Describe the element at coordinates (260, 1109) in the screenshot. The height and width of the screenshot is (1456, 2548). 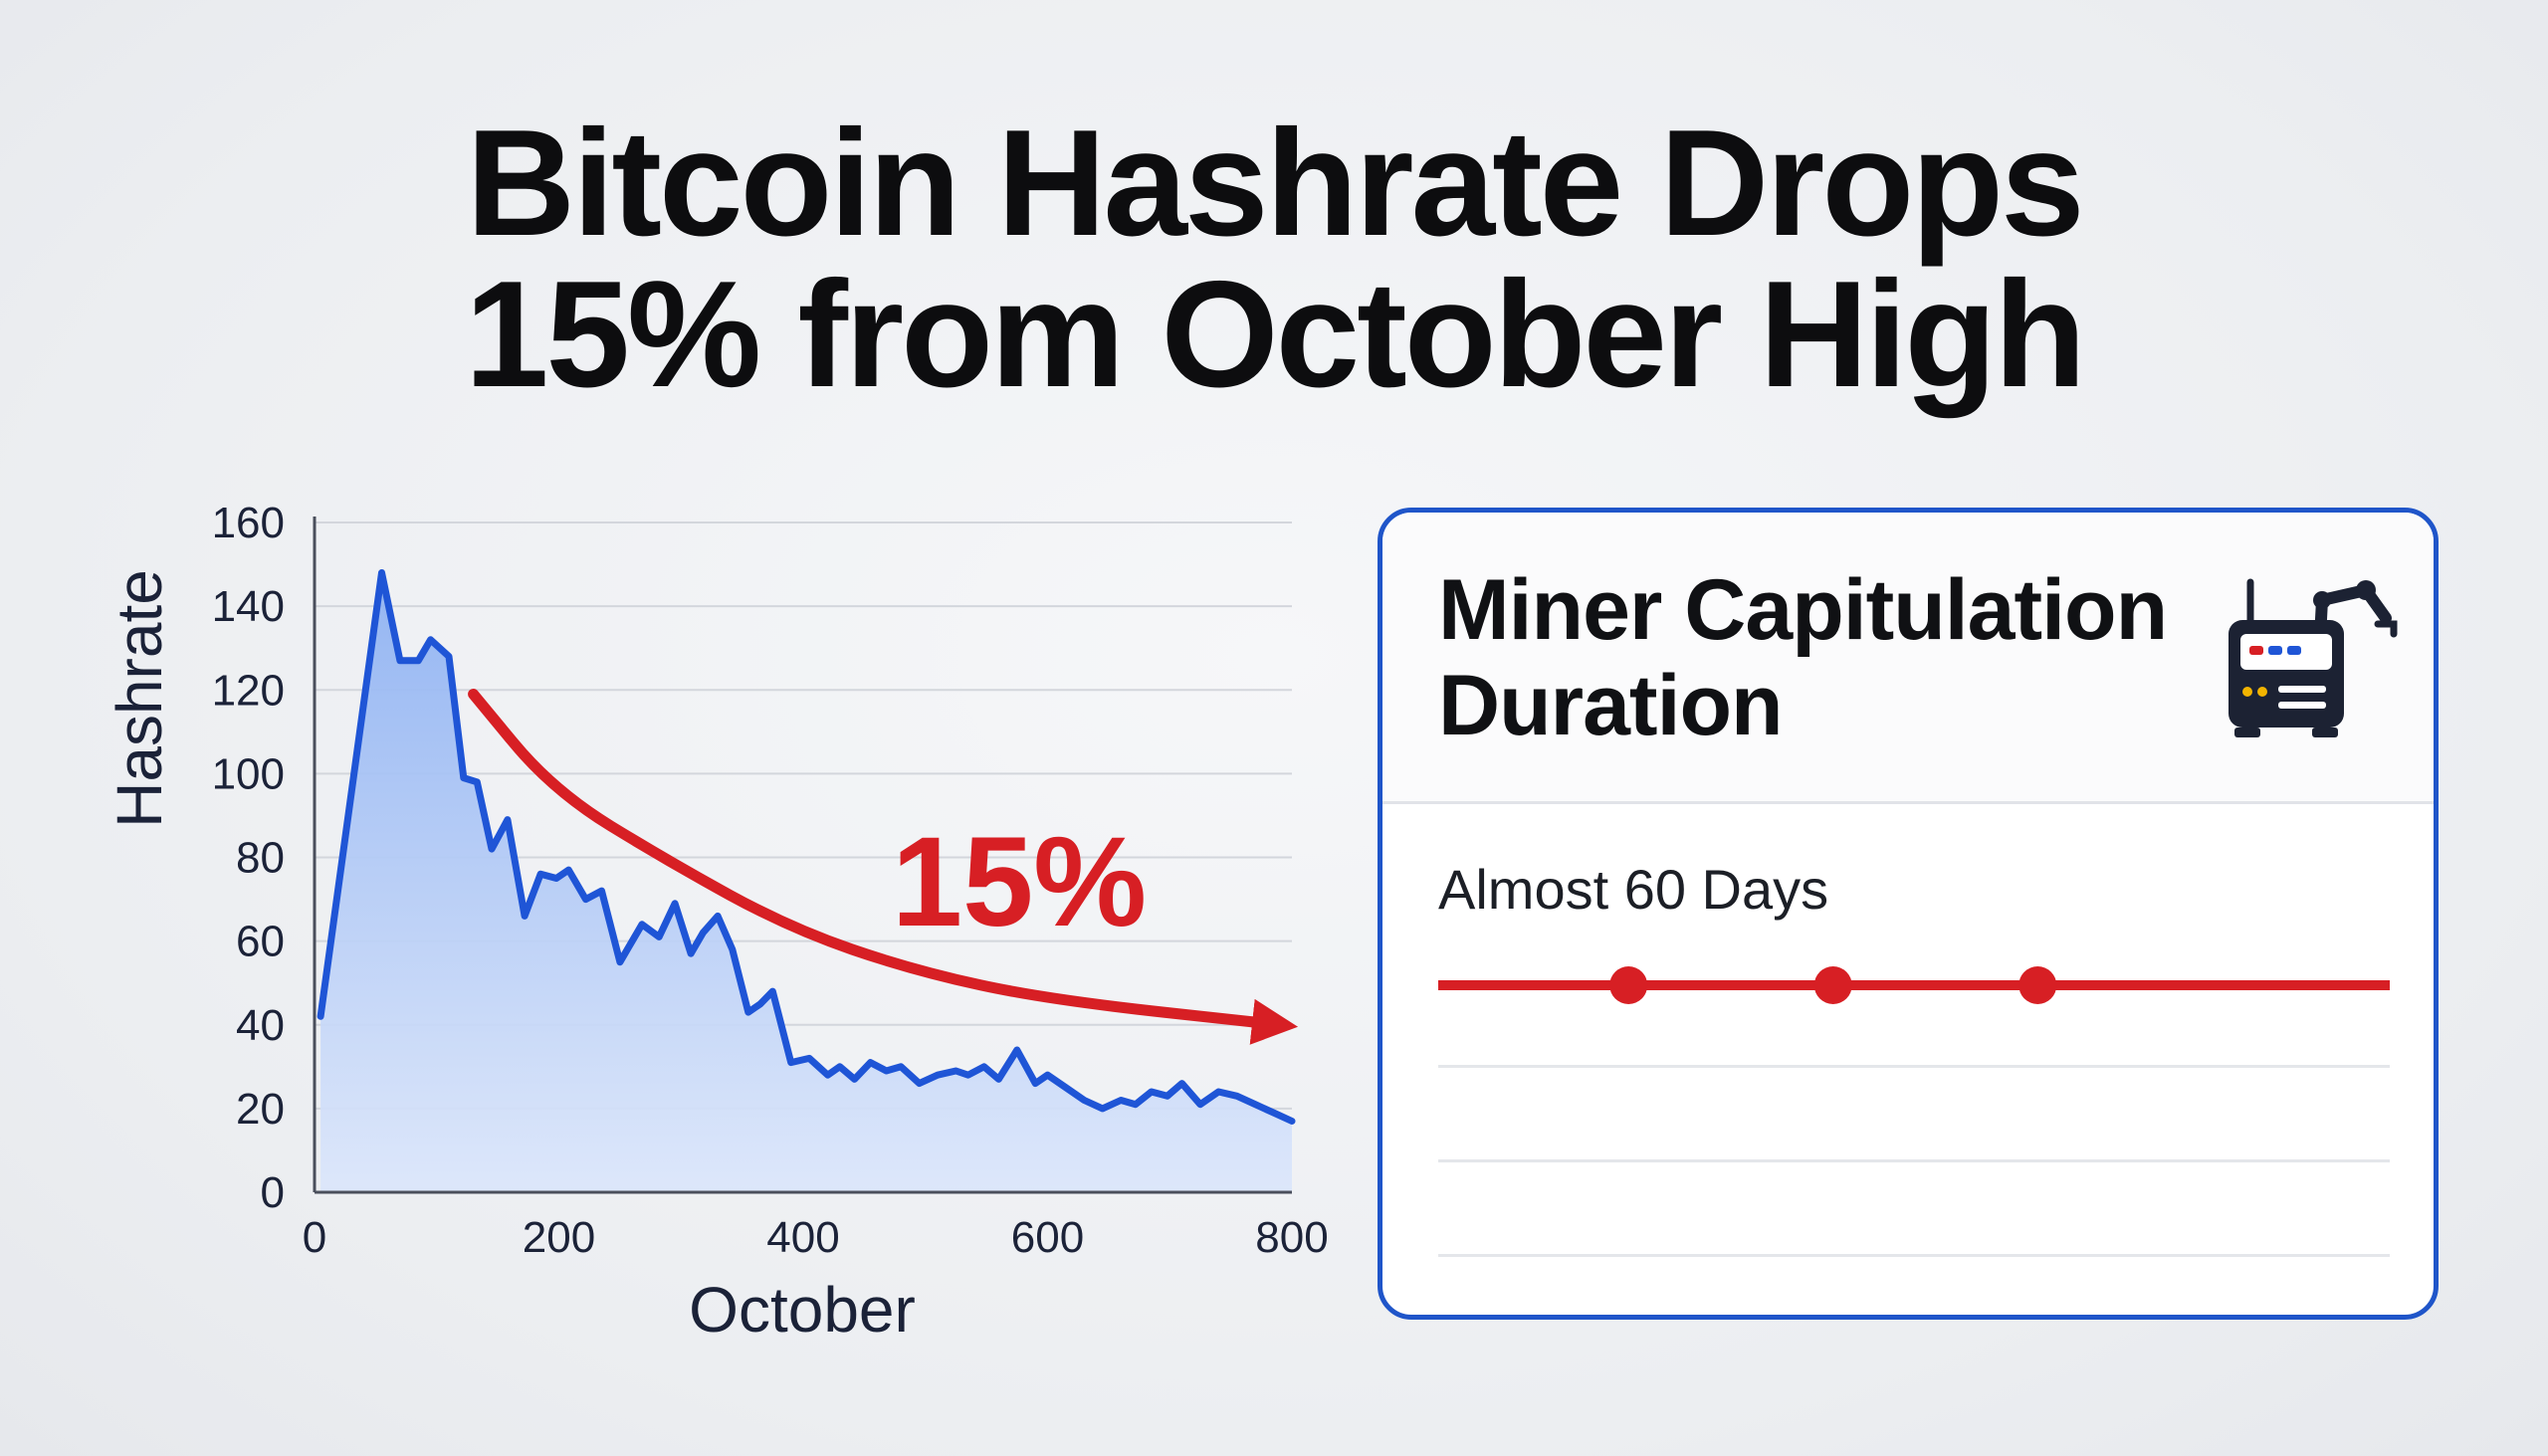
I see `y-tick-label-20: 20` at that location.